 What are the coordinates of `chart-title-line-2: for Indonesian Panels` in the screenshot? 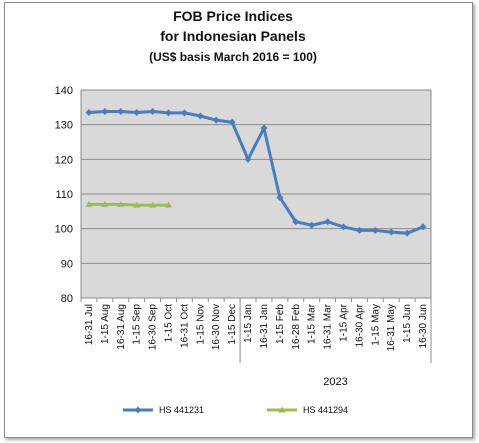 It's located at (233, 36).